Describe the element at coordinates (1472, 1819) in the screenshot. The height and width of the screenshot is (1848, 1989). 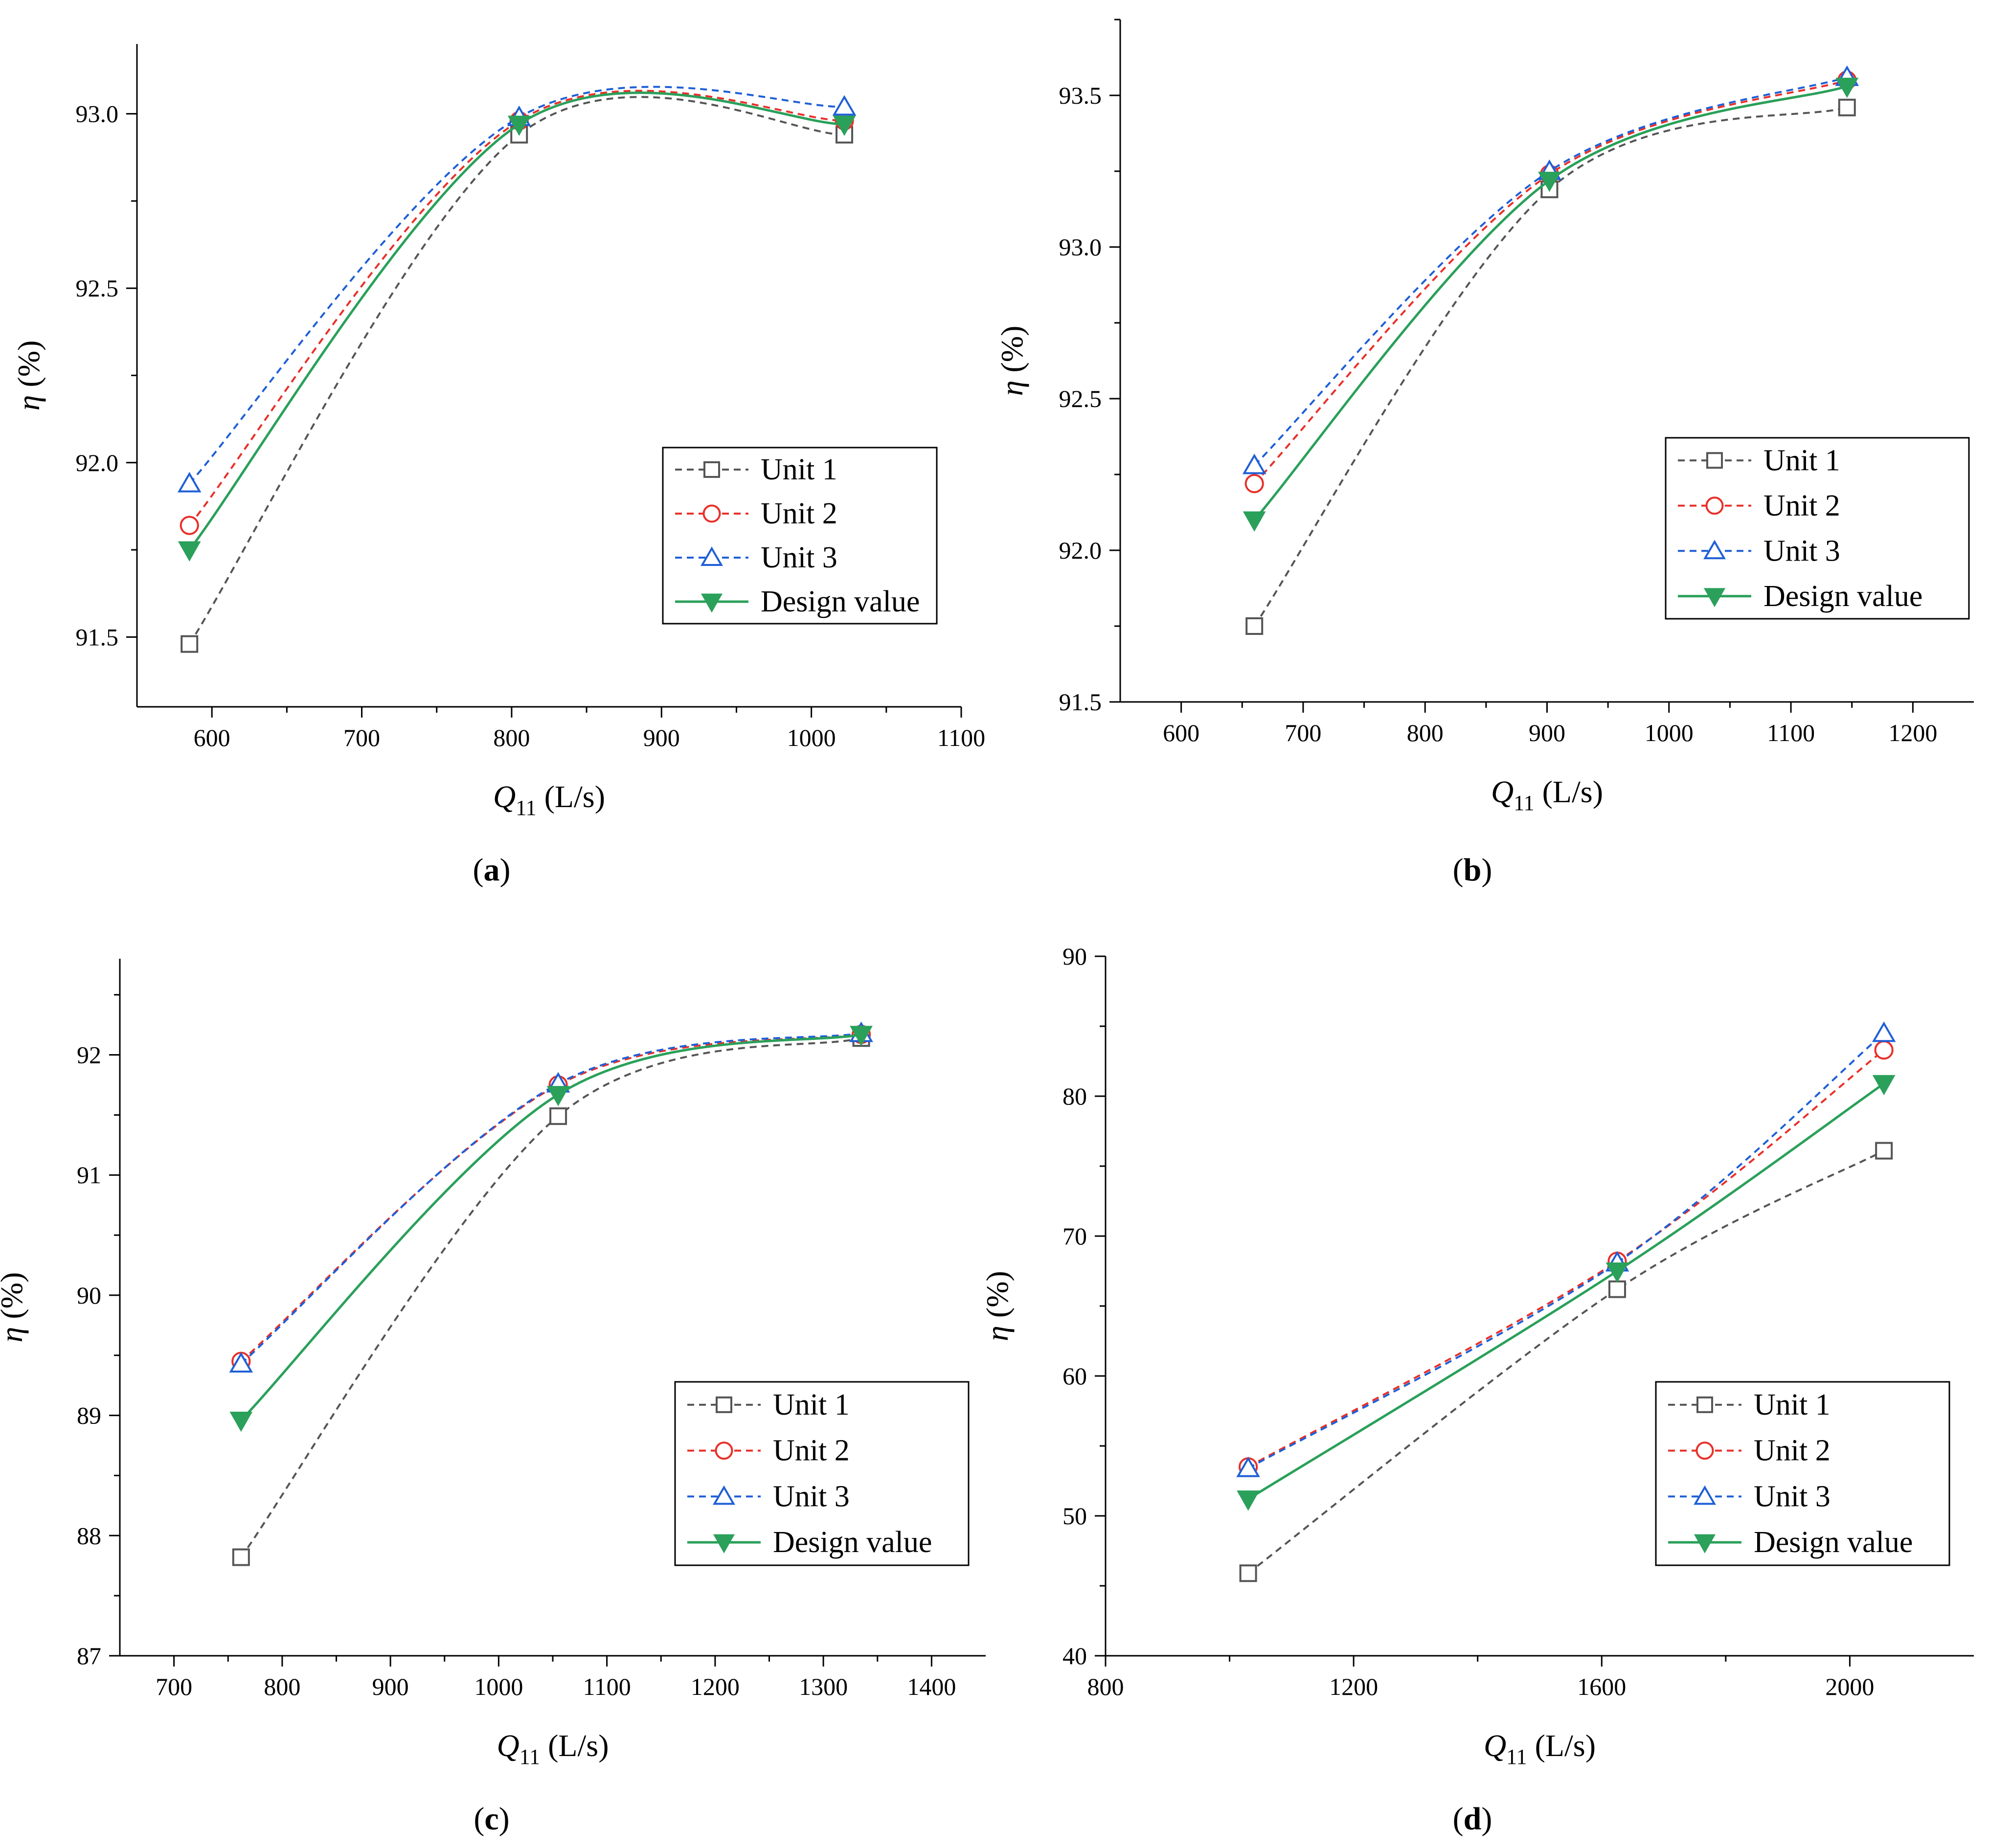
I see `panel-label-d: (d)` at that location.